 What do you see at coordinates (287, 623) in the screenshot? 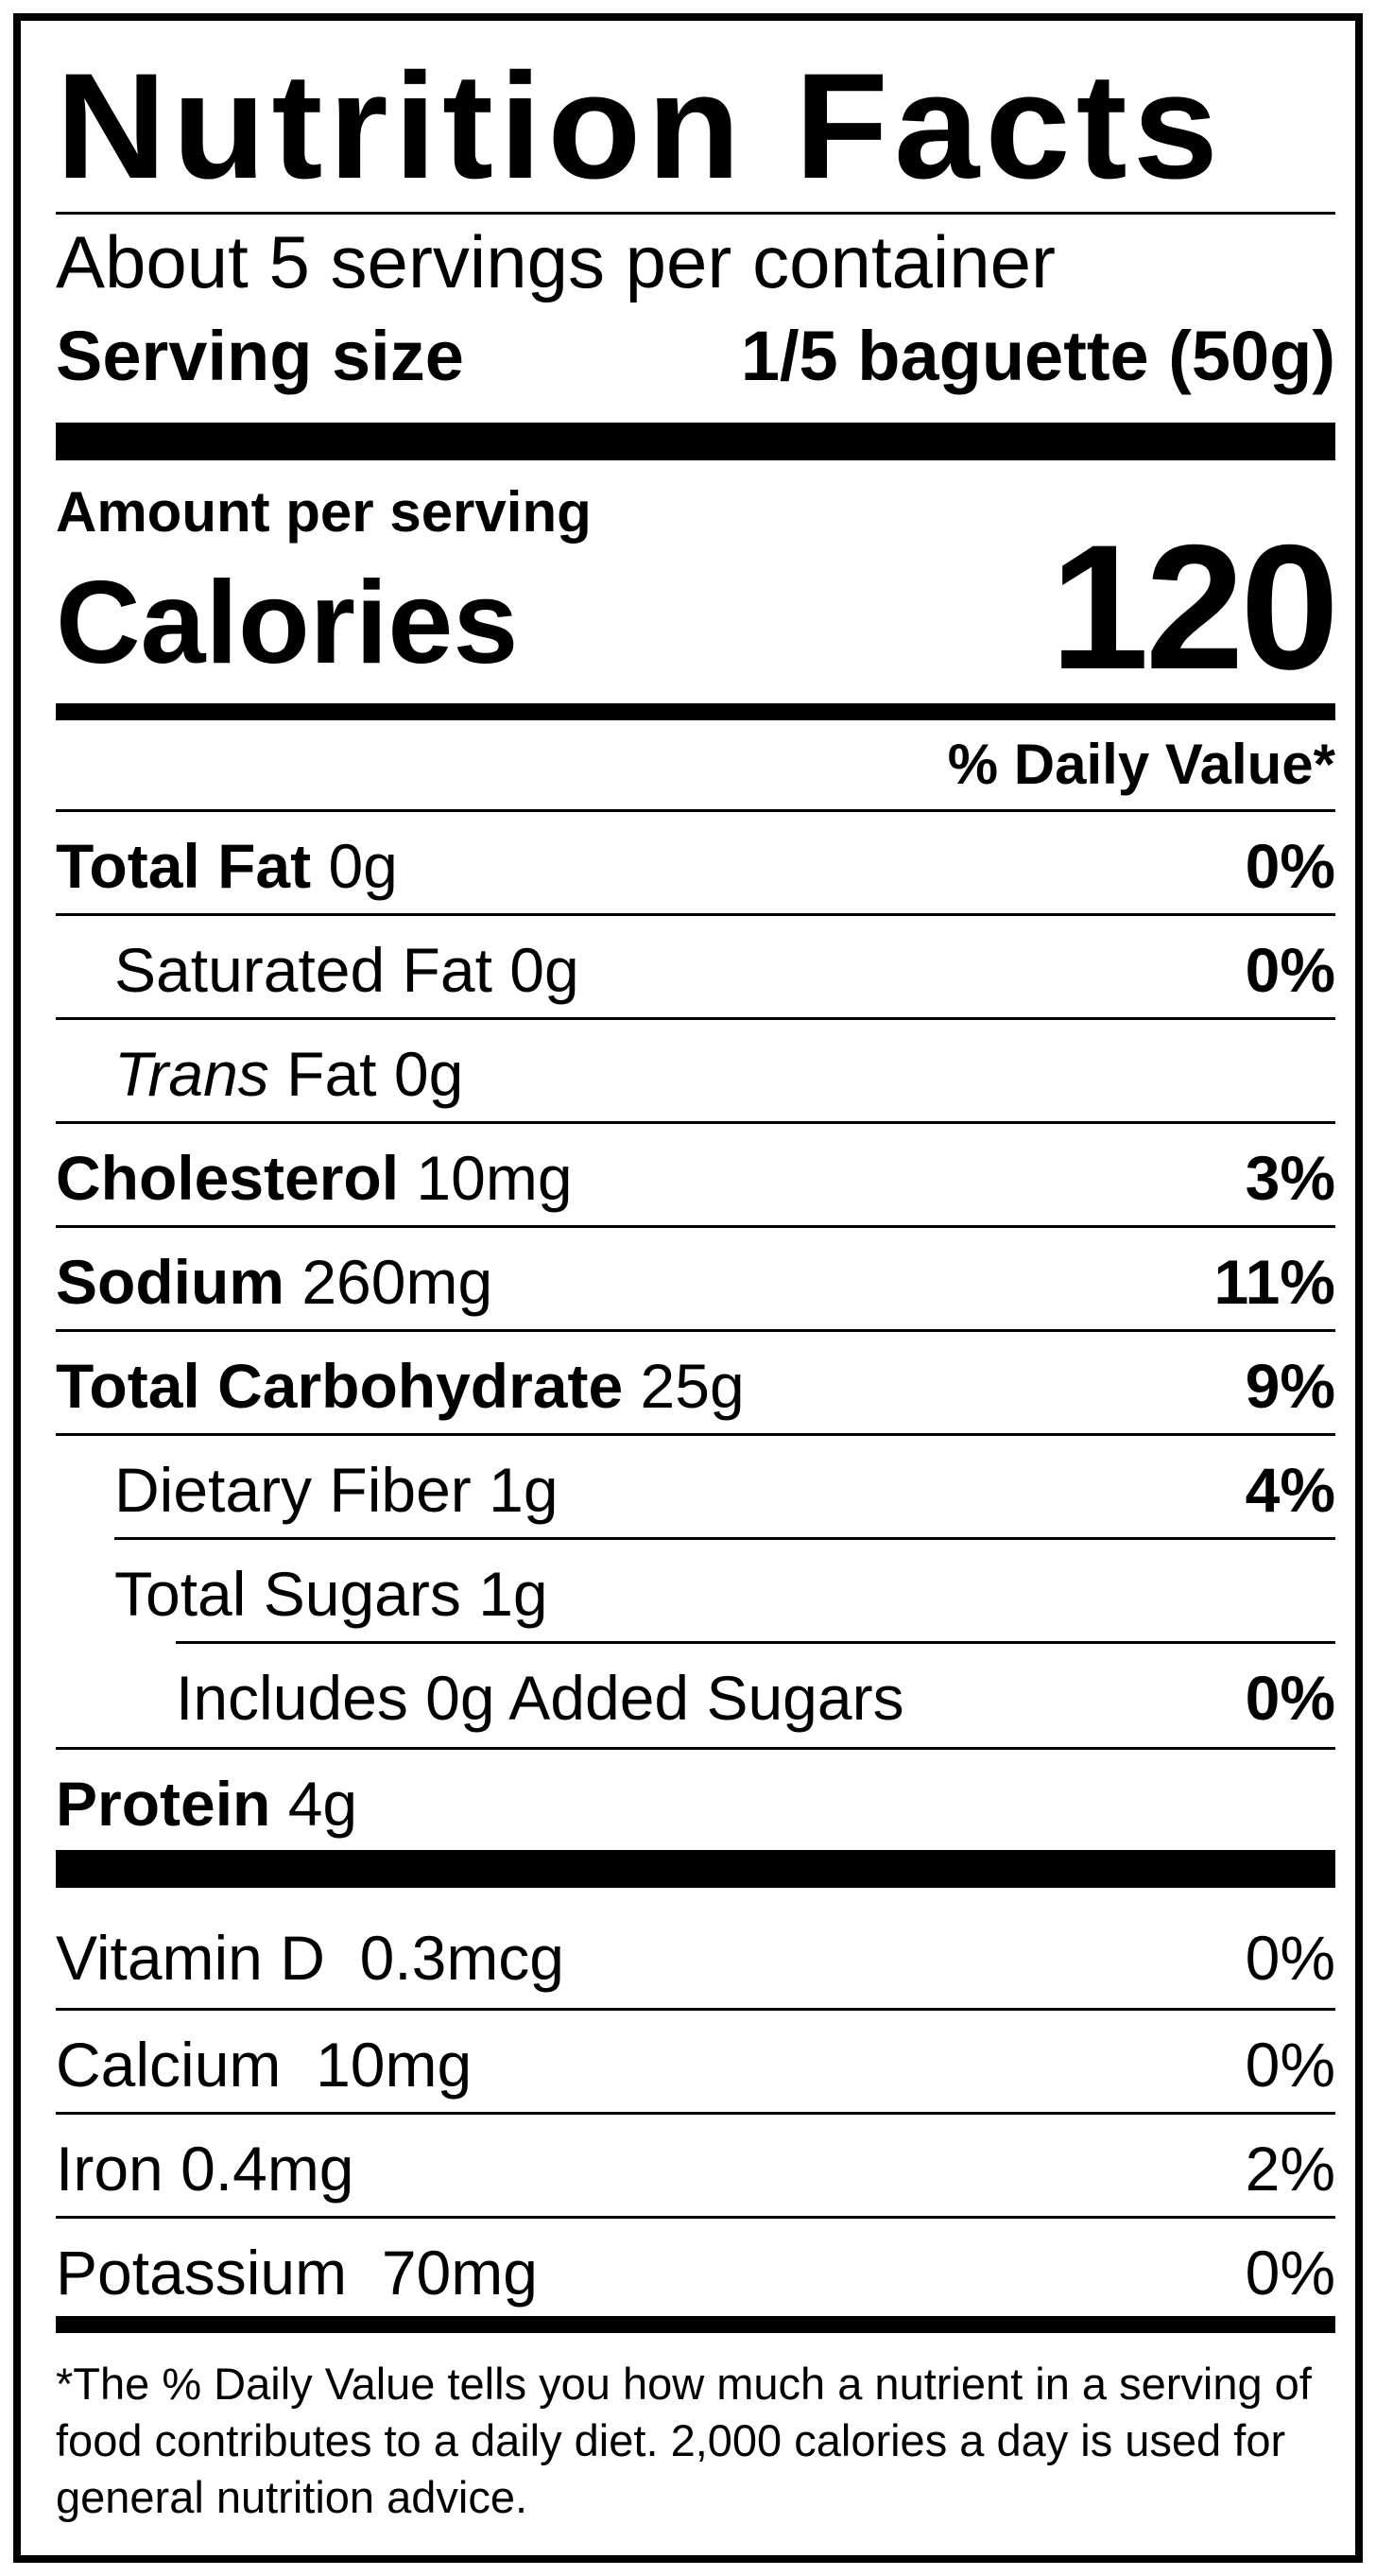
I see `calories-label: Calories` at bounding box center [287, 623].